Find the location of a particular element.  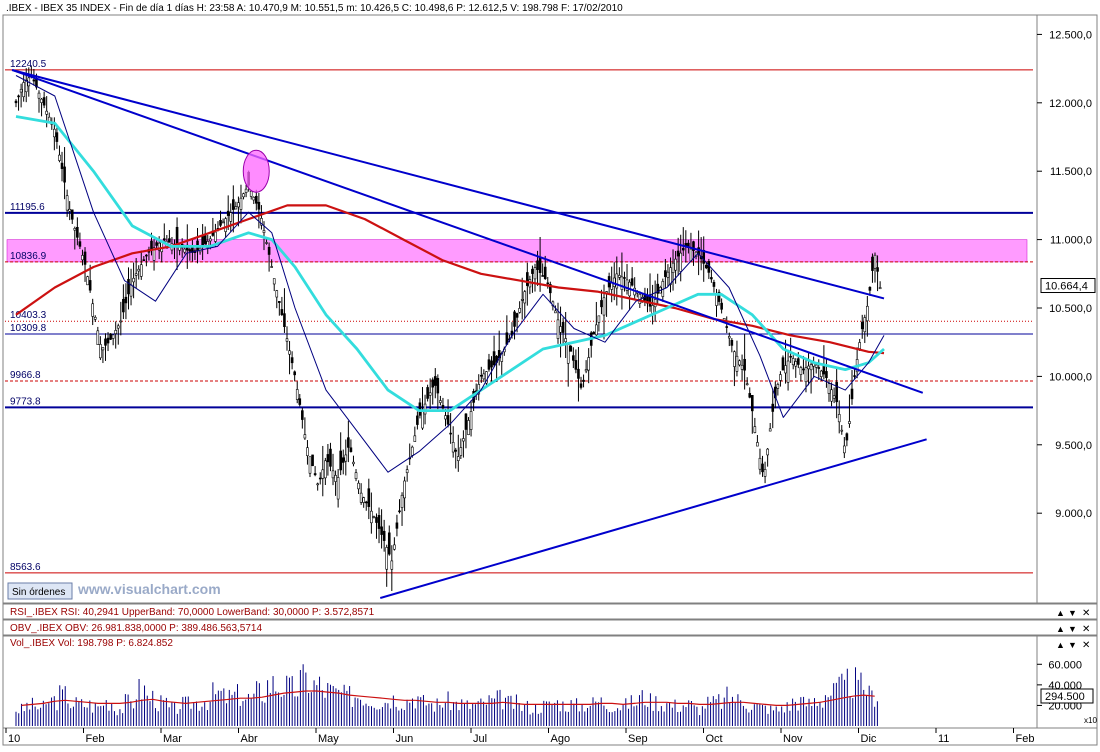

x-tick-label: Sep is located at coordinates (638, 739).